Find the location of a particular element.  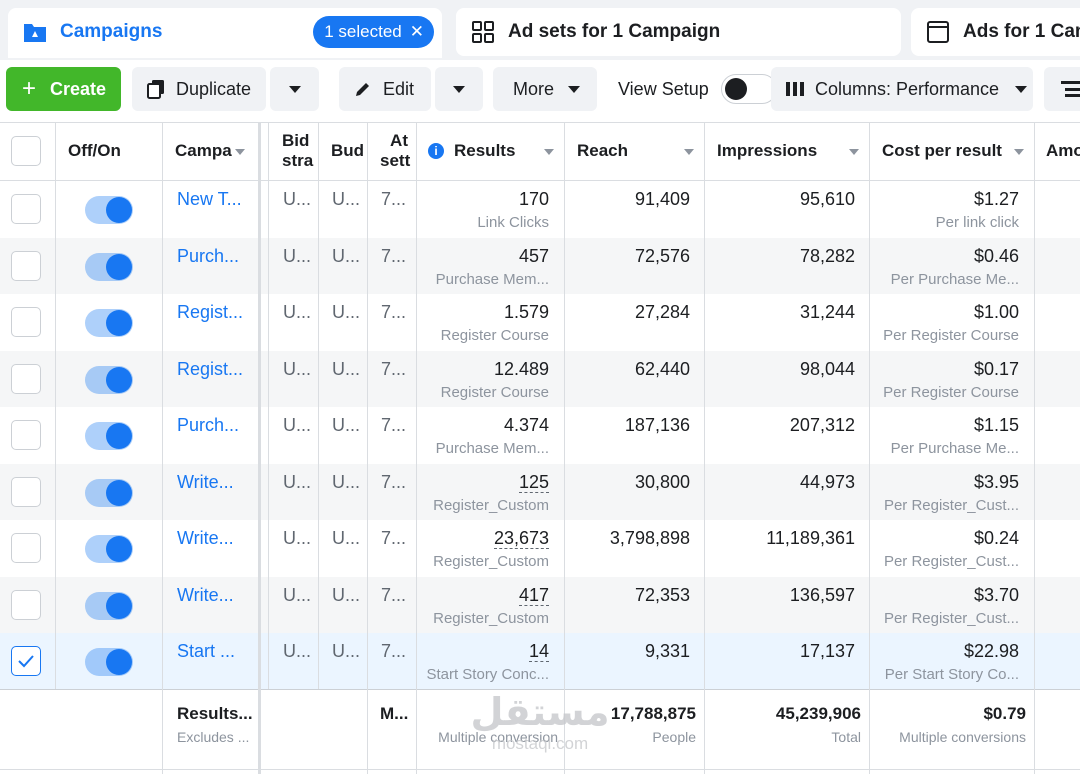

tab-ads: Ads for 1 Cam is located at coordinates (995, 32).